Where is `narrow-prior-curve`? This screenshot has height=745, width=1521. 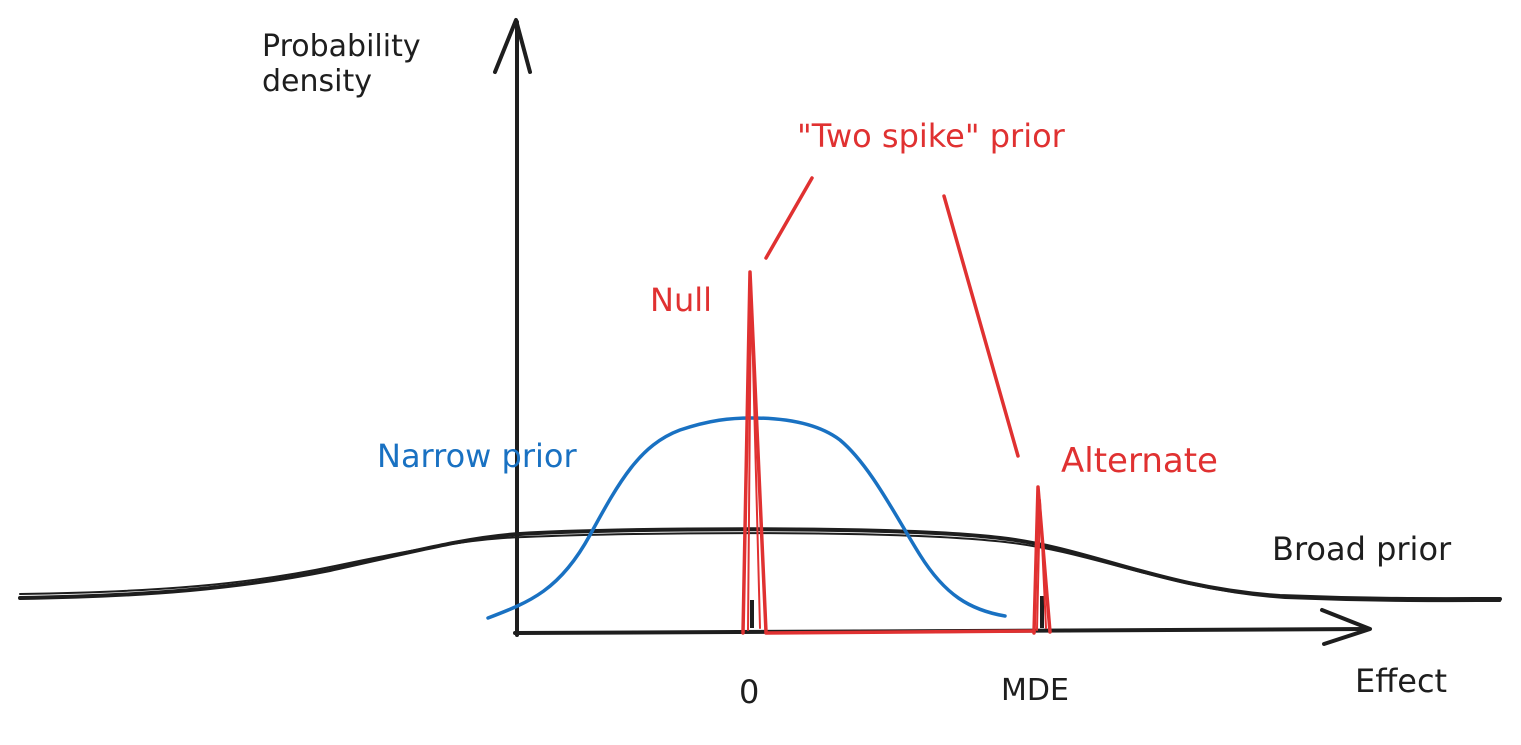 narrow-prior-curve is located at coordinates (746, 518).